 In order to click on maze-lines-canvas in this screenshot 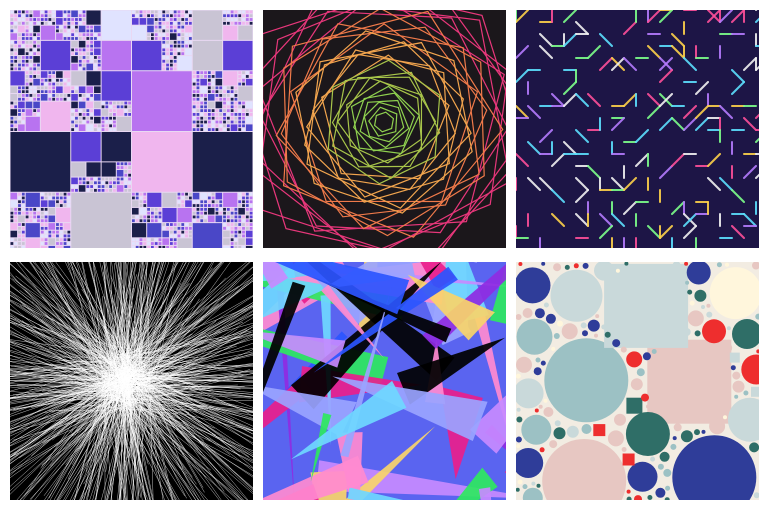, I will do `click(637, 129)`.